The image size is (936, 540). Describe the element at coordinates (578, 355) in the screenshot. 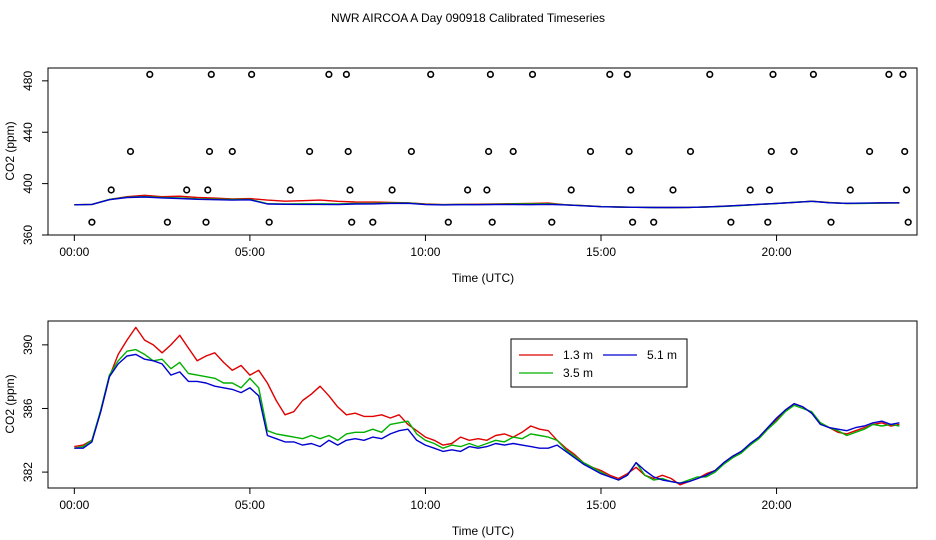

I see `legend-label-1.3m: 1.3 m` at that location.